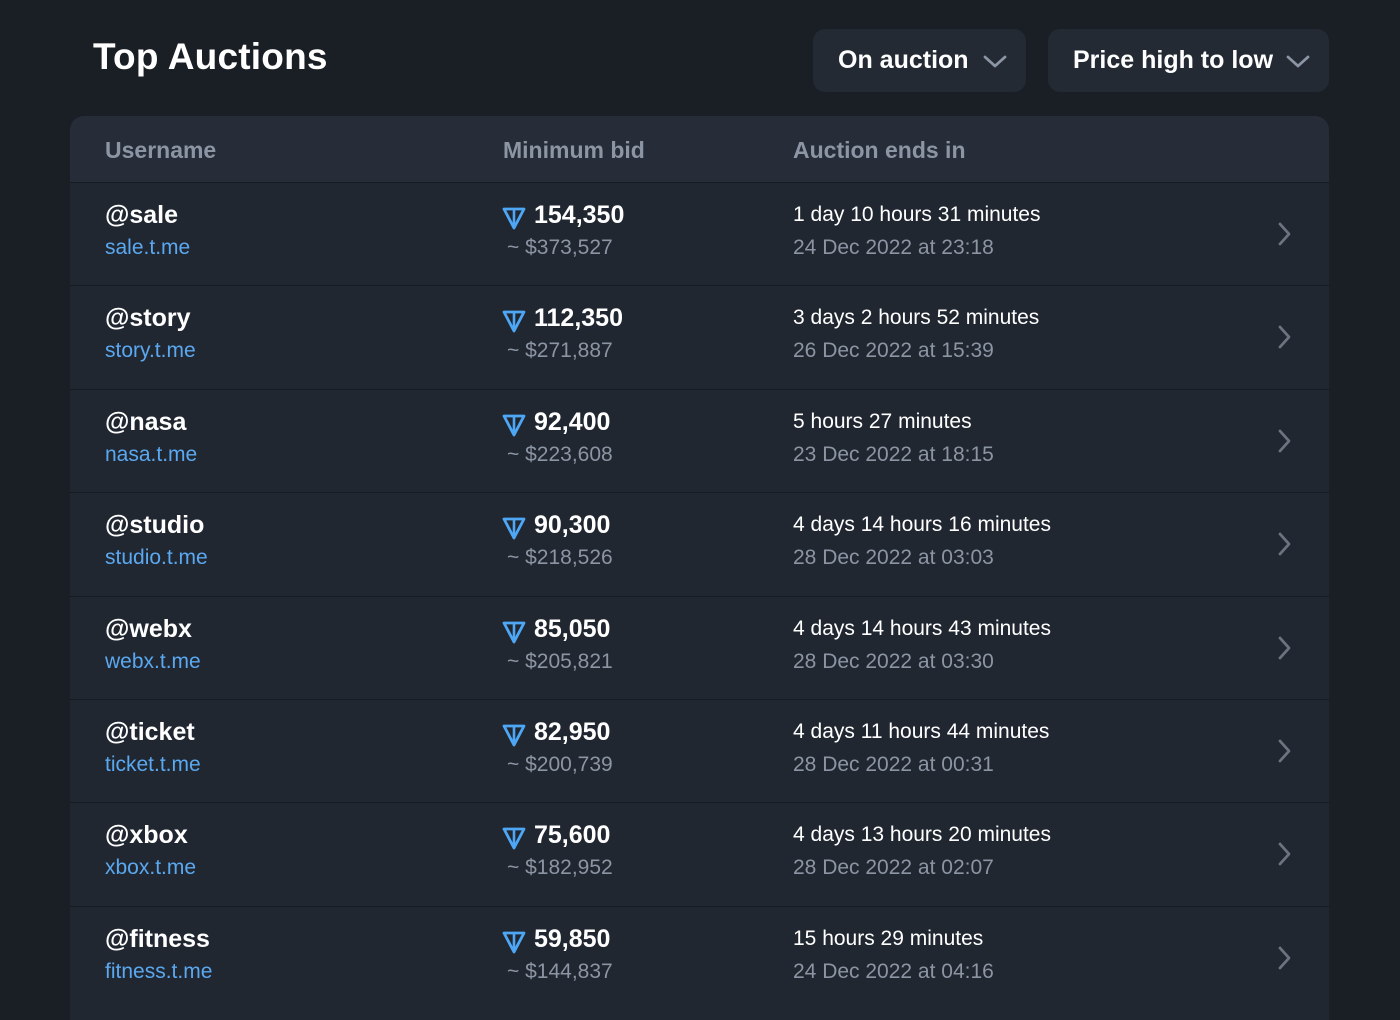 This screenshot has height=1020, width=1400. What do you see at coordinates (903, 60) in the screenshot?
I see `status-filter-label: On auction` at bounding box center [903, 60].